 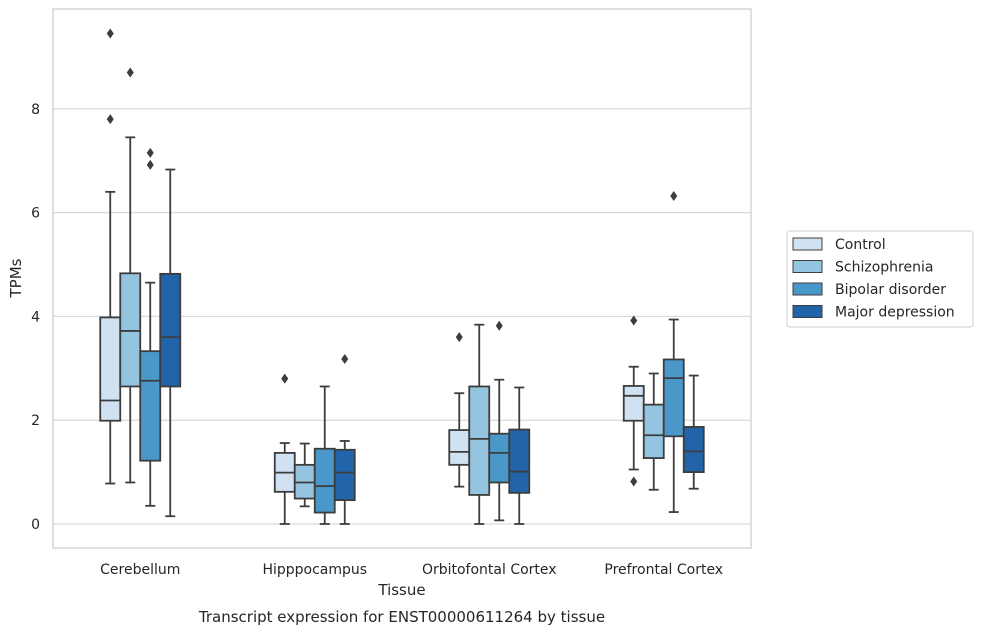 I want to click on legend-label: Bipolar disorder, so click(x=890, y=290).